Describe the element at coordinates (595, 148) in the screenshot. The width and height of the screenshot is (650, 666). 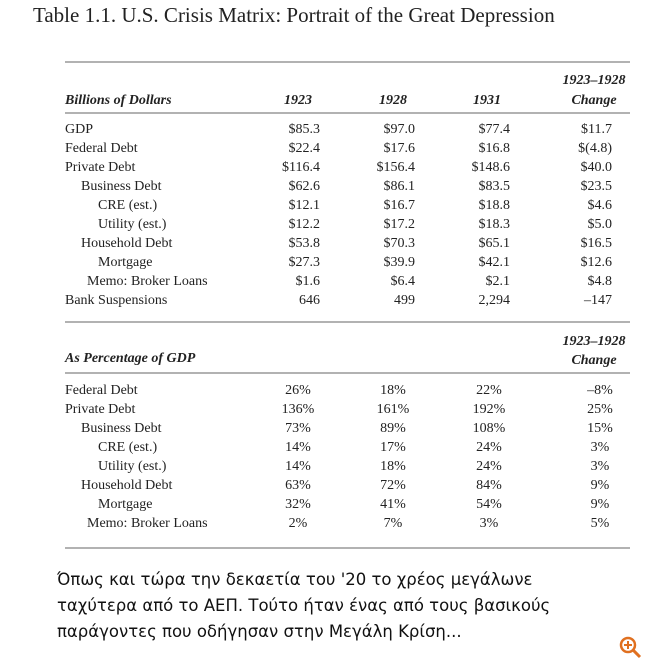
I see `cell: $(4.8)` at that location.